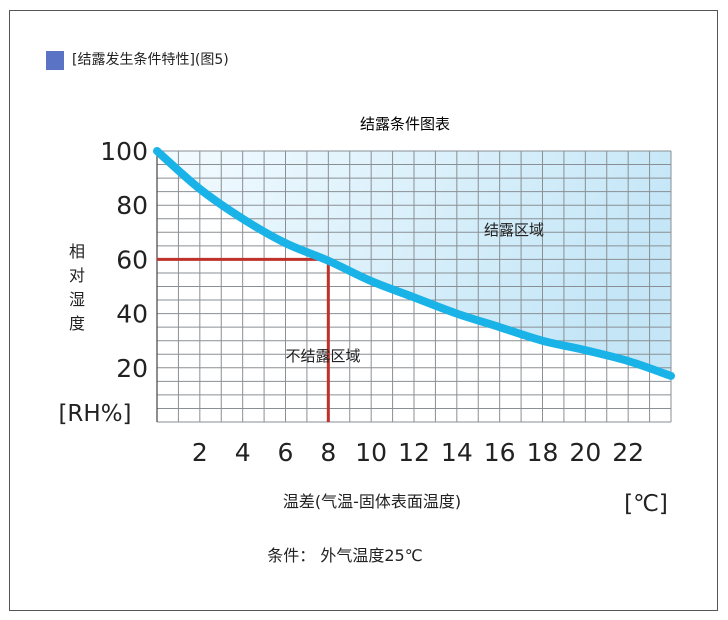  I want to click on legend-square, so click(55, 60).